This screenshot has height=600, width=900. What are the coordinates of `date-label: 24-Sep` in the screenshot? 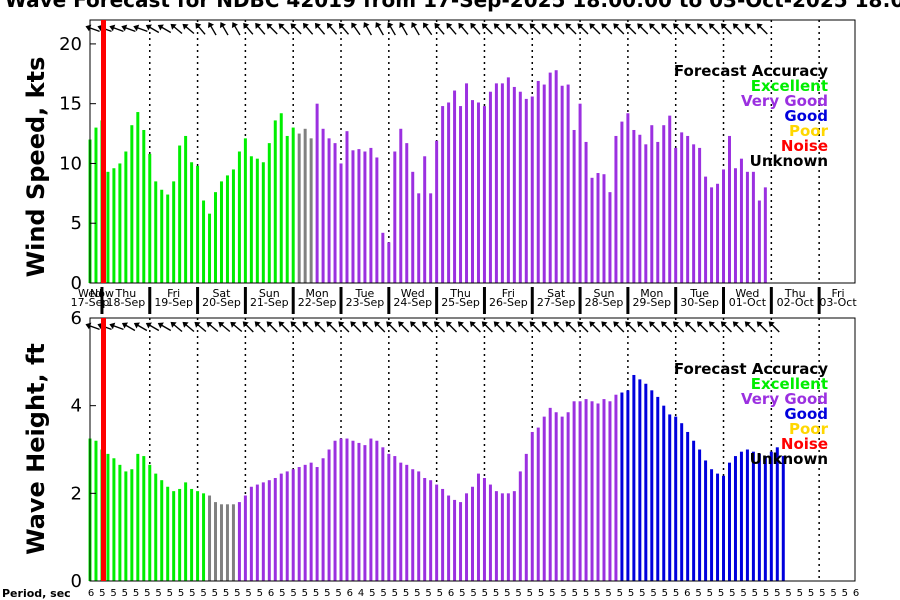 It's located at (412, 302).